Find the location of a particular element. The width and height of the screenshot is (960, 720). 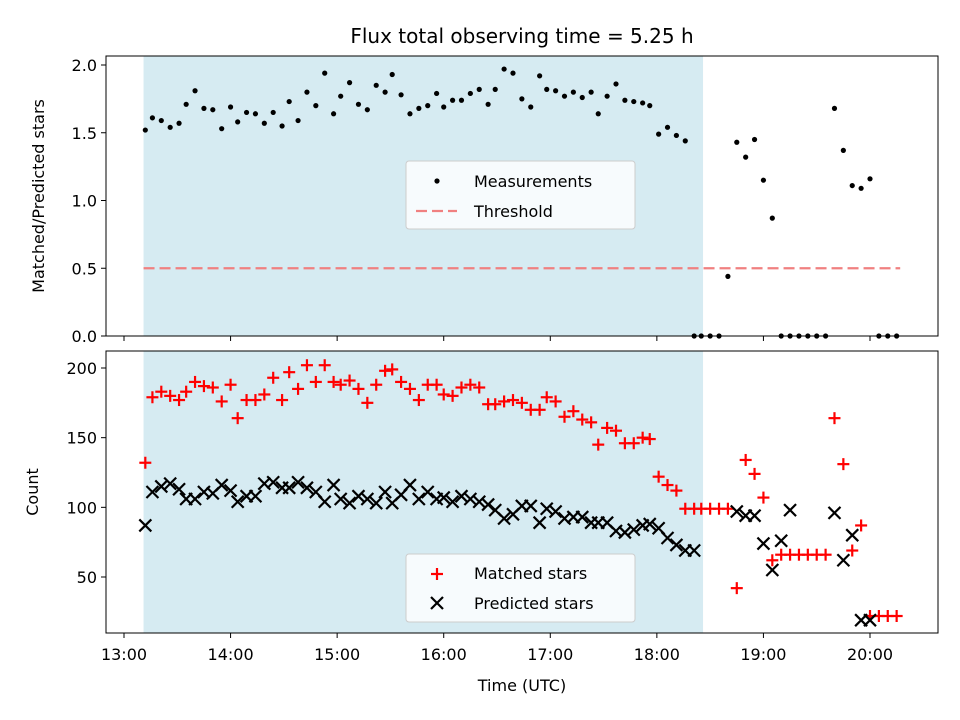

legend-predicted-label: Predicted stars is located at coordinates (534, 603).